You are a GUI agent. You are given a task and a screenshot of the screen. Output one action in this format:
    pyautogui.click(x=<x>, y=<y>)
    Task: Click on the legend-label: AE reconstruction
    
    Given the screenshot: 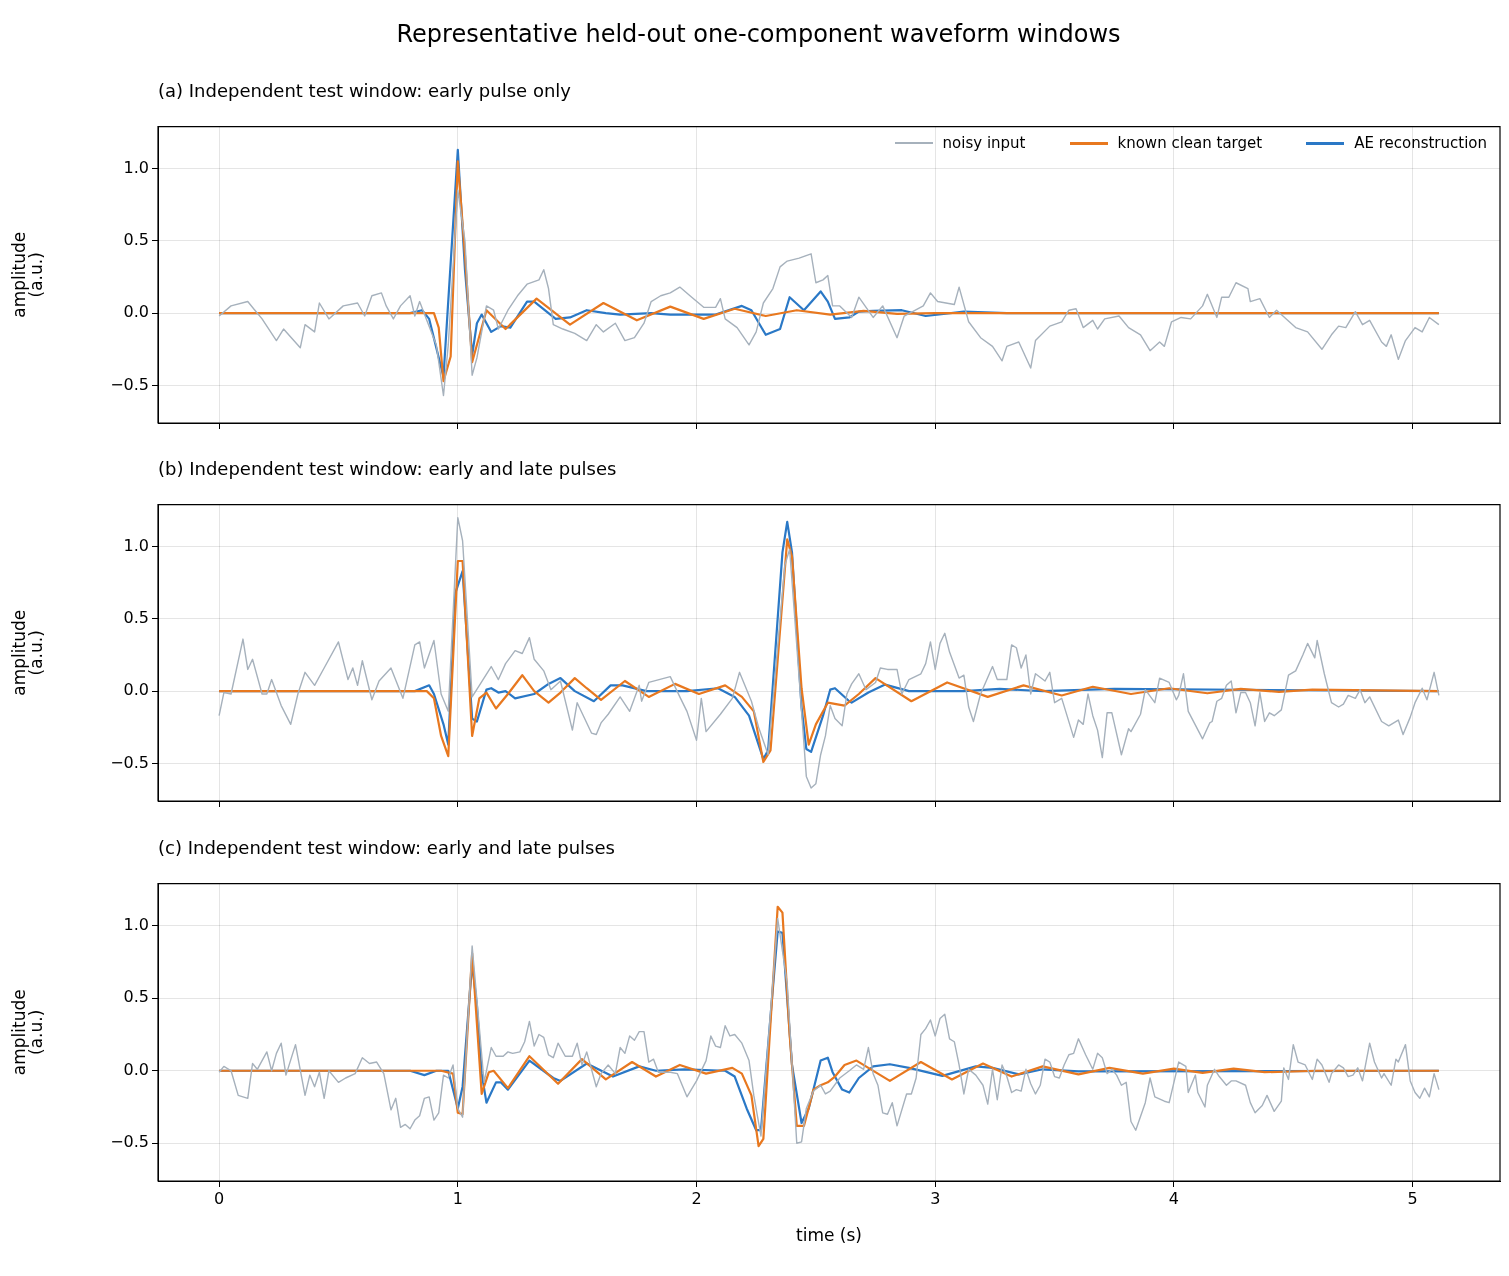 What is the action you would take?
    pyautogui.click(x=1420, y=143)
    